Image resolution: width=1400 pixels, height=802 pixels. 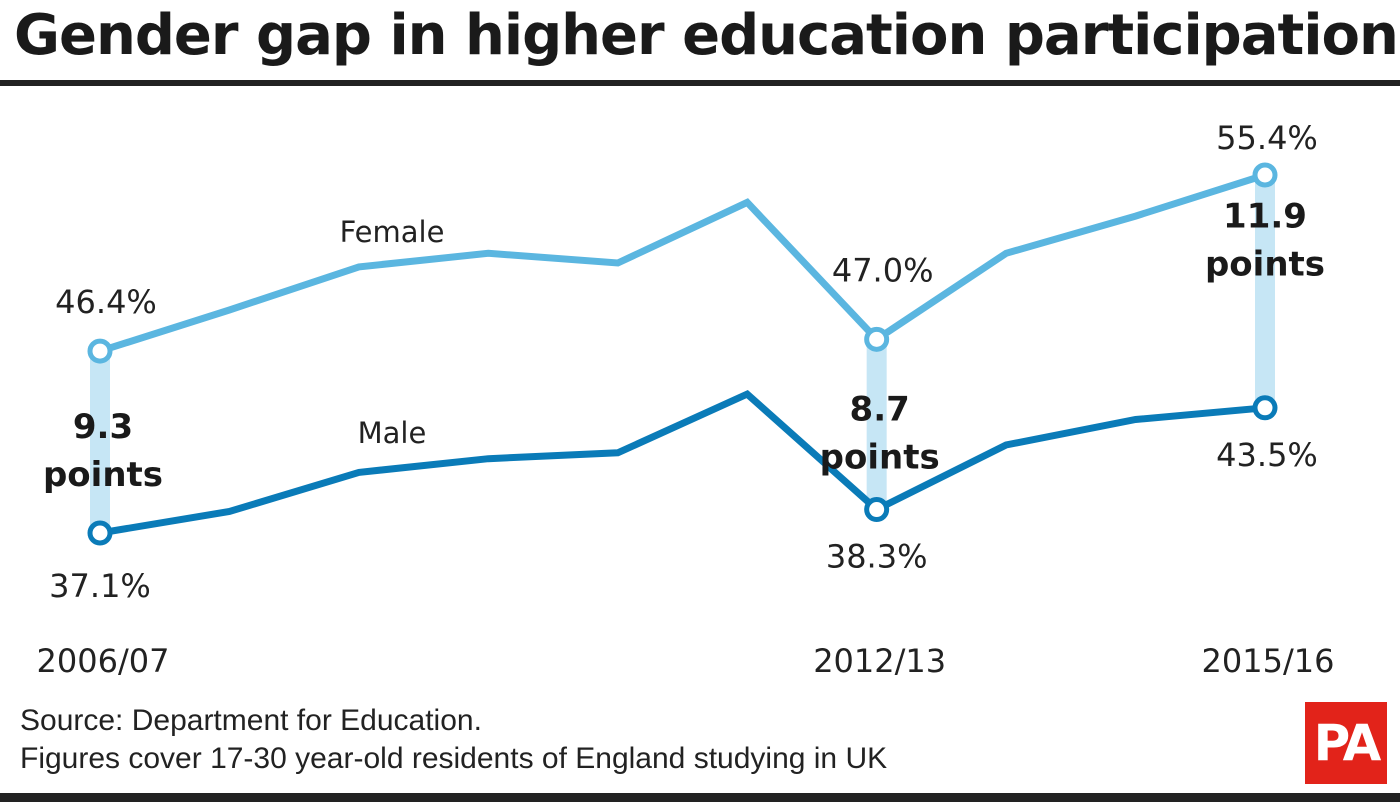 I want to click on female-data-label: 55.4%, so click(x=1267, y=138).